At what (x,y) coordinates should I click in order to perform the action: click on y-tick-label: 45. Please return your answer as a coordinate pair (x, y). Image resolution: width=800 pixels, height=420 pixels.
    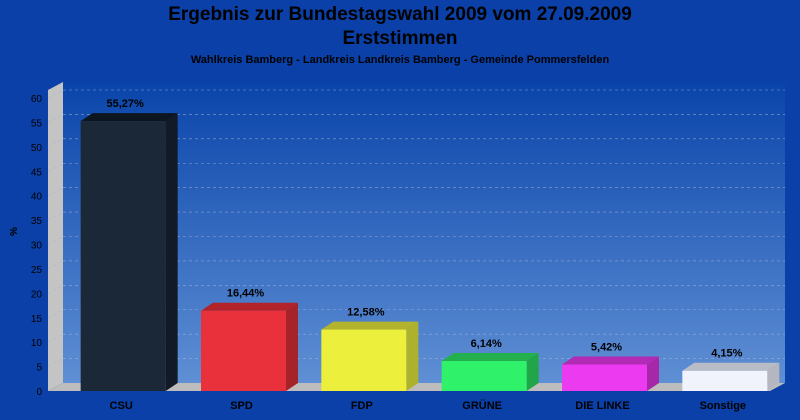
    Looking at the image, I should click on (37, 172).